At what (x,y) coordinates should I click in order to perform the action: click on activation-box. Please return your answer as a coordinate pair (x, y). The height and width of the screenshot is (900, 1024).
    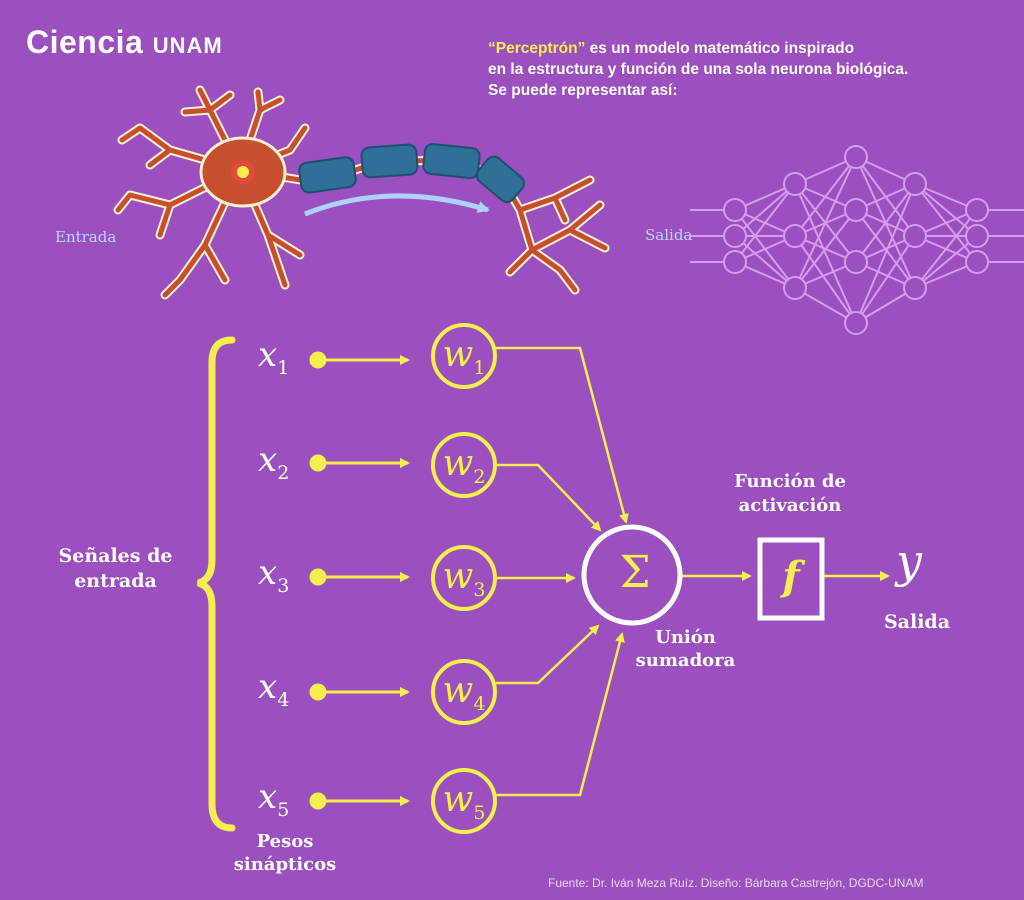
    Looking at the image, I should click on (791, 579).